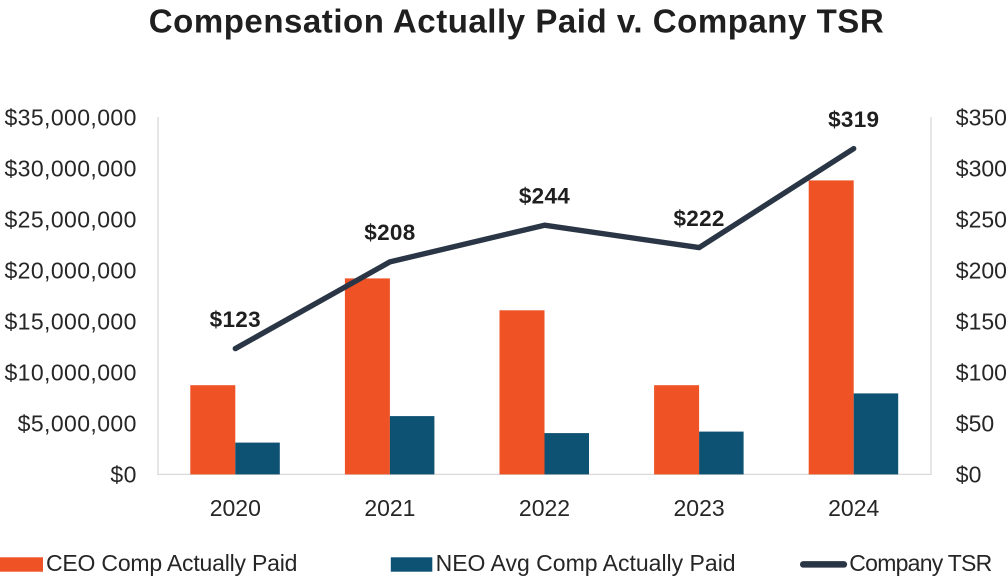 The image size is (1007, 580). Describe the element at coordinates (70, 321) in the screenshot. I see `svg-text: $15,000,000` at that location.